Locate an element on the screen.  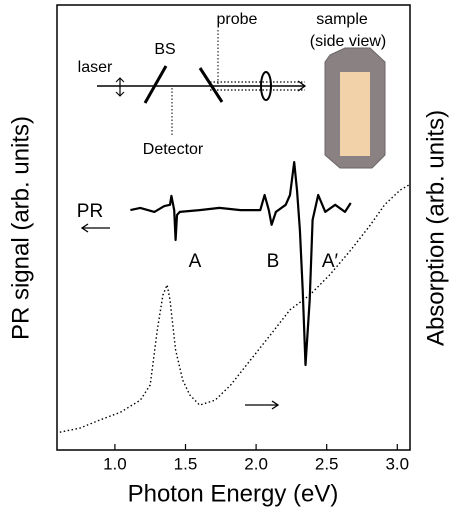
x-axis-label: Photon Energy (eV) is located at coordinates (233, 493).